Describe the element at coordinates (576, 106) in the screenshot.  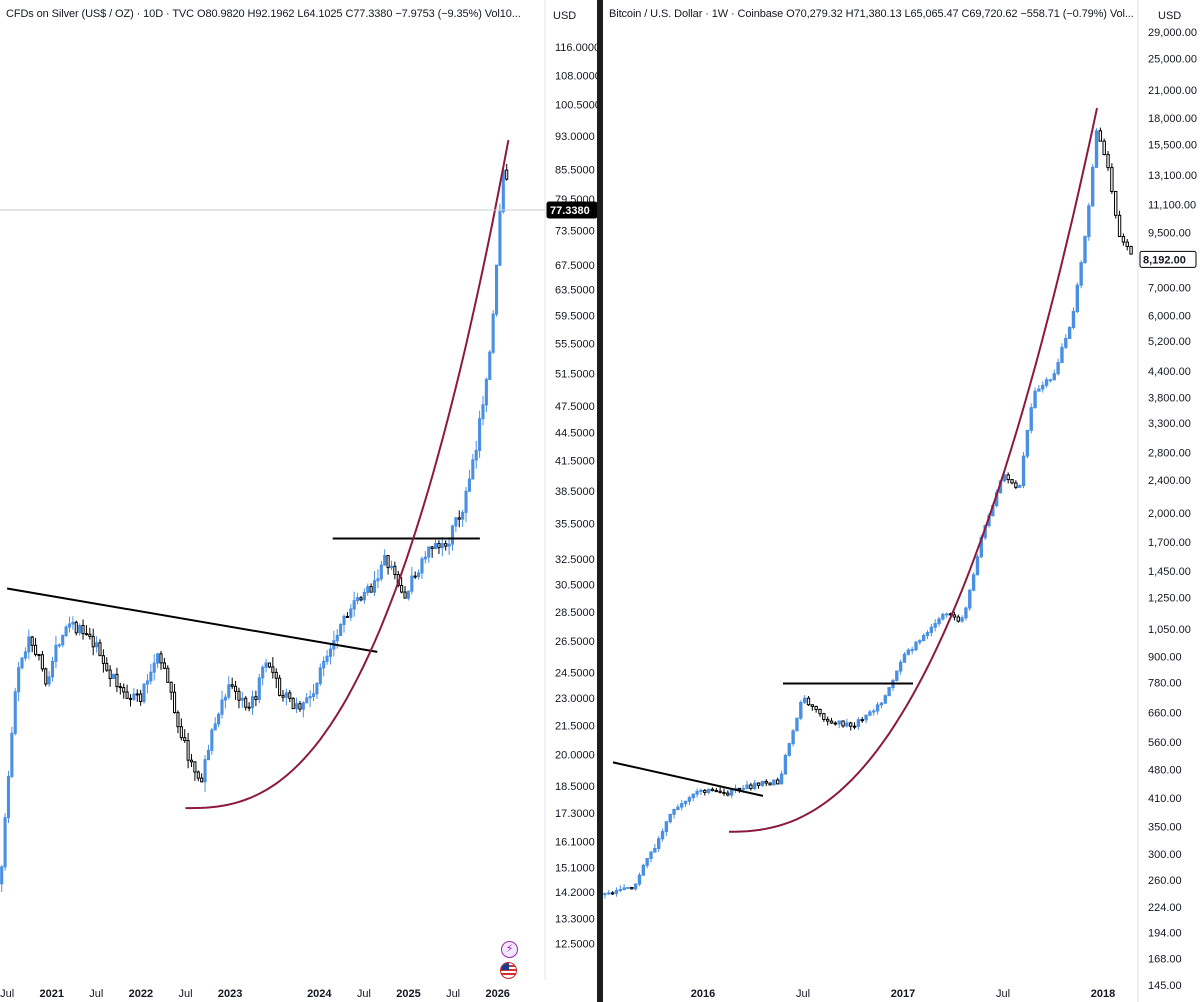
I see `price-tick-label: 100.5000` at that location.